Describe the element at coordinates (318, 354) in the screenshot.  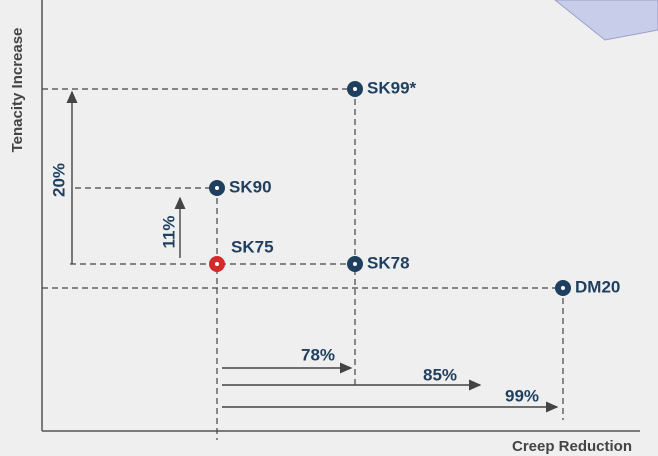
I see `arrow-label: 78%` at that location.